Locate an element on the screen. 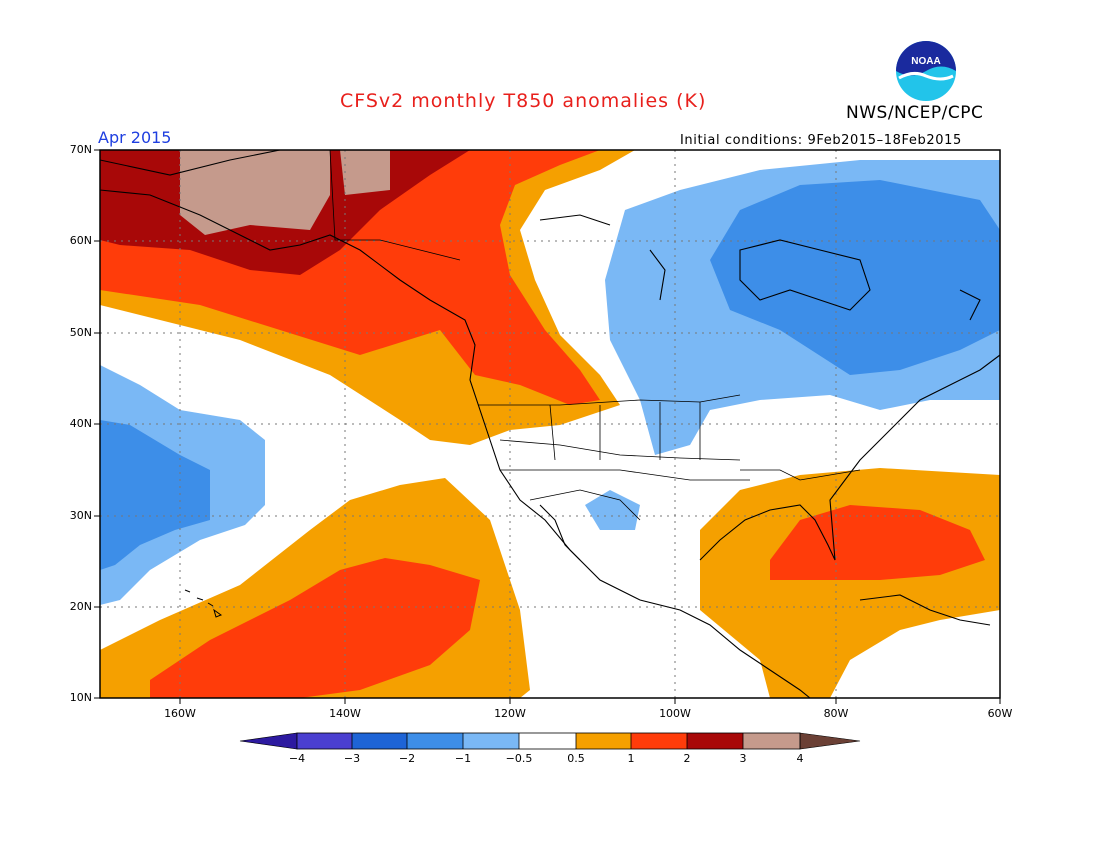  lat-label-70n: 70N is located at coordinates (80, 149).